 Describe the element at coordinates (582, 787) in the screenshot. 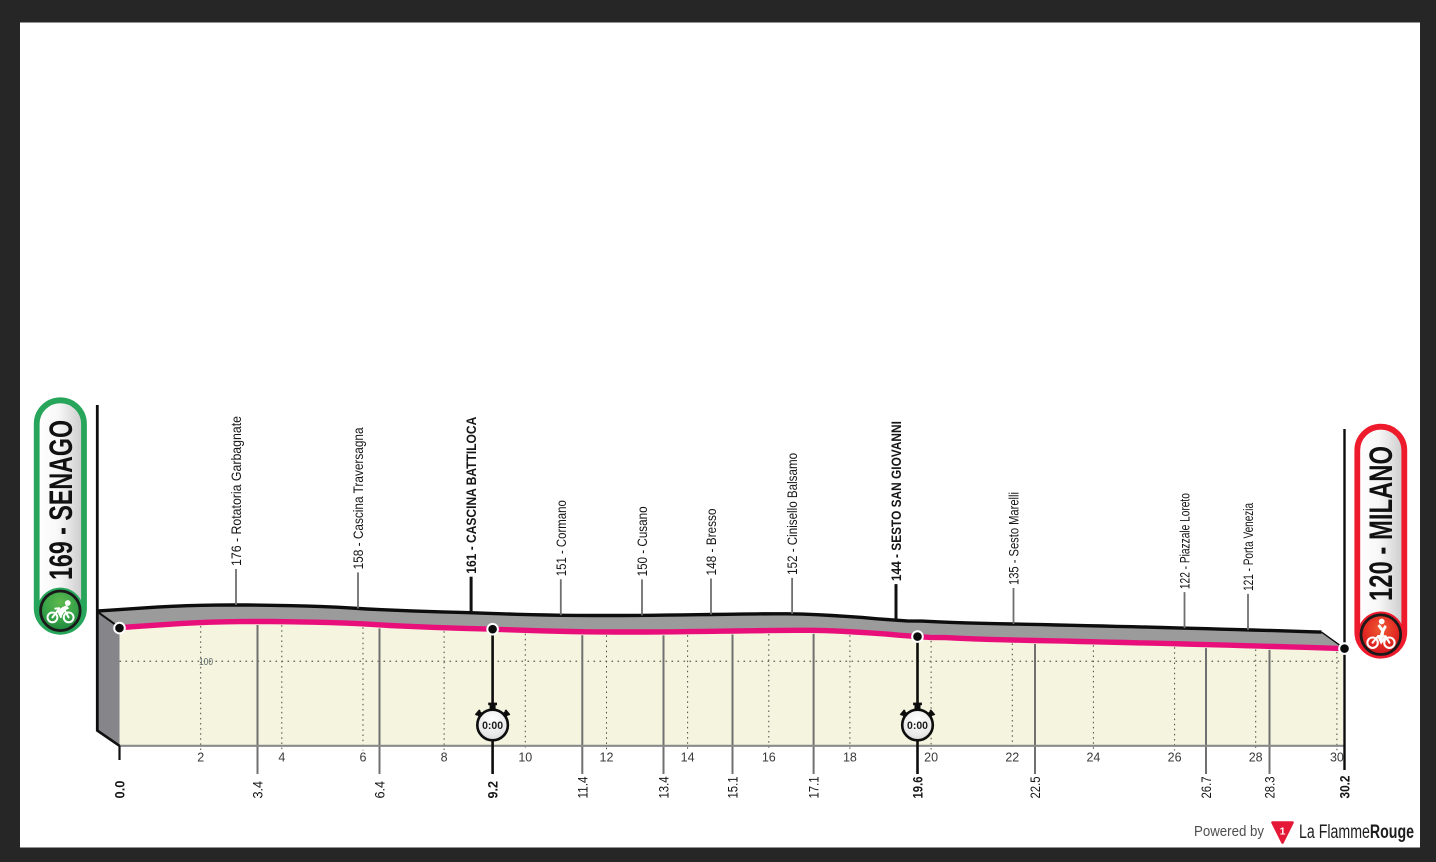

I see `svg-text: 11.4` at that location.